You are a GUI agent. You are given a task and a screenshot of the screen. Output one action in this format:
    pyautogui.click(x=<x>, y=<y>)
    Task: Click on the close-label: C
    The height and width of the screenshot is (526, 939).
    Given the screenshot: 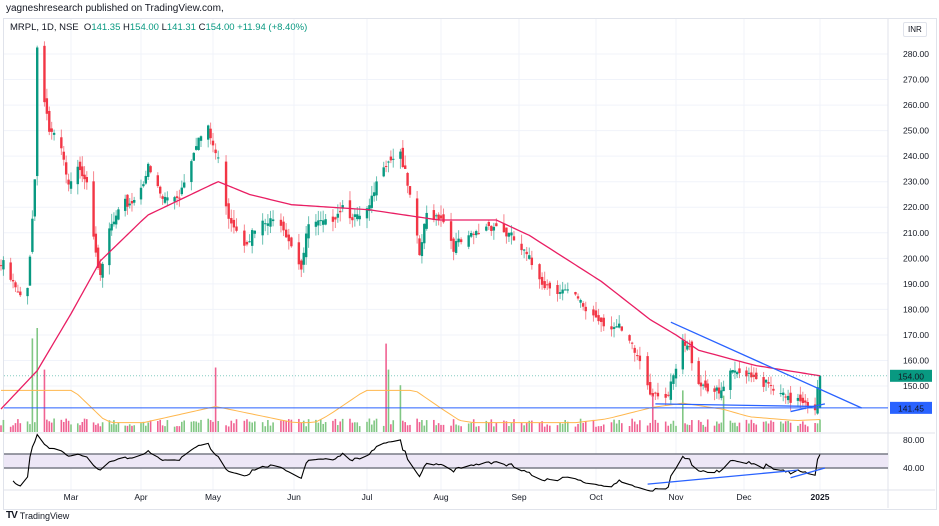 What is the action you would take?
    pyautogui.click(x=202, y=27)
    